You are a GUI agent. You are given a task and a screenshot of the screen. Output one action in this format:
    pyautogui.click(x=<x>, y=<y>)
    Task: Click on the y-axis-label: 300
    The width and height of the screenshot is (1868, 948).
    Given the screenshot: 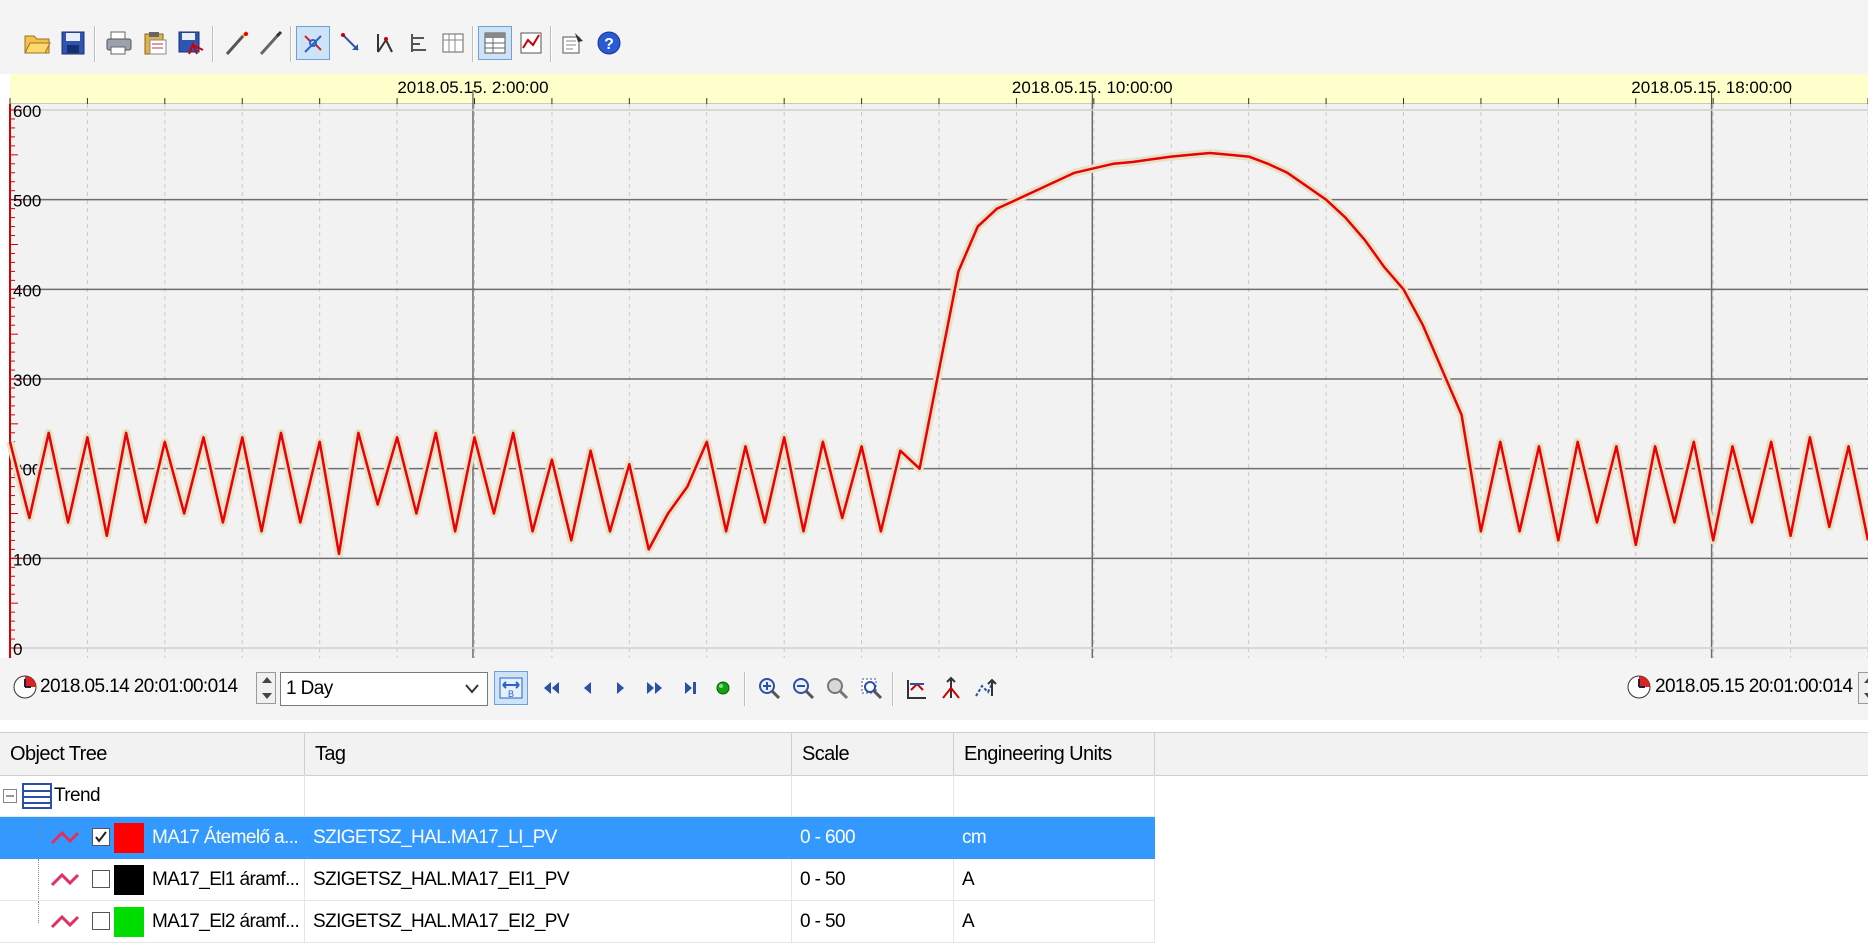 What is the action you would take?
    pyautogui.click(x=27, y=380)
    